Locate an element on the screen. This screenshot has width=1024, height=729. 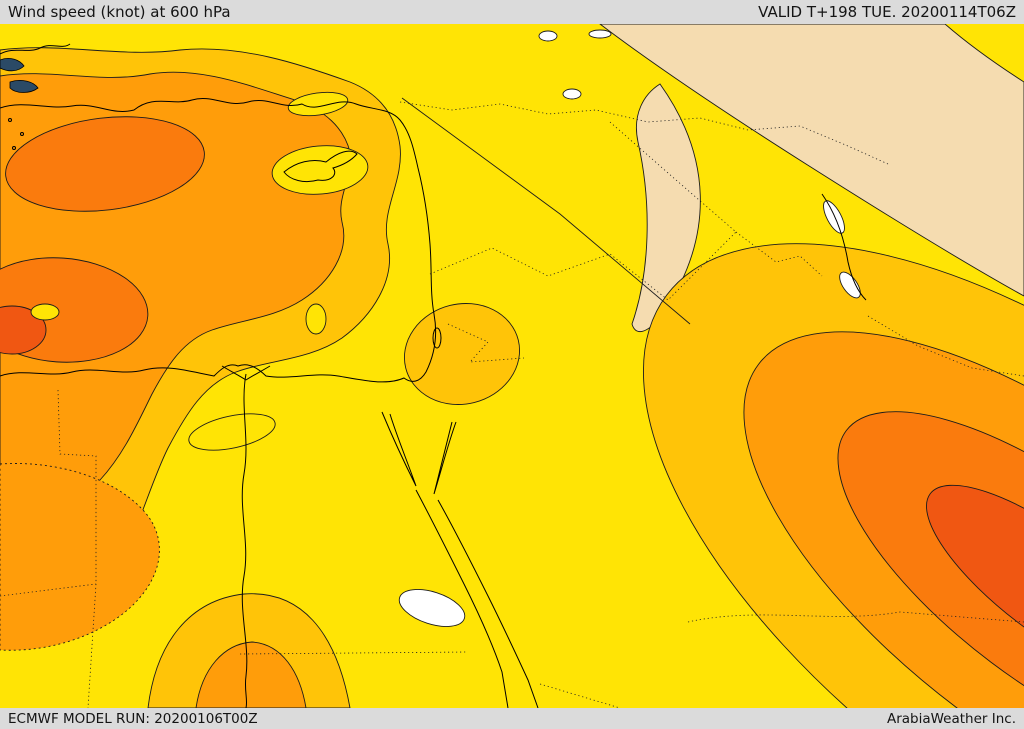
southeast-red-core is located at coordinates (975, 584).